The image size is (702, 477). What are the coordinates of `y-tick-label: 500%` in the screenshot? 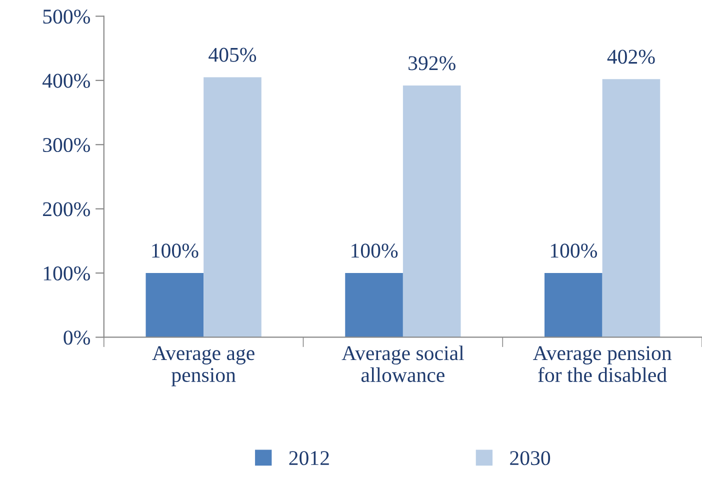 It's located at (66, 17).